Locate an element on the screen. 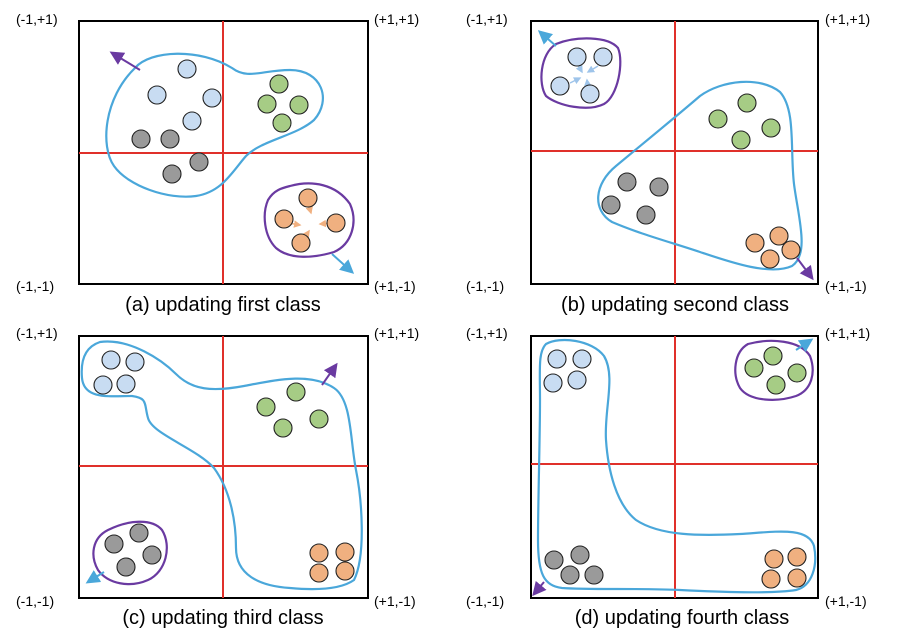  panel-caption: (c) updating third class is located at coordinates (222, 618).